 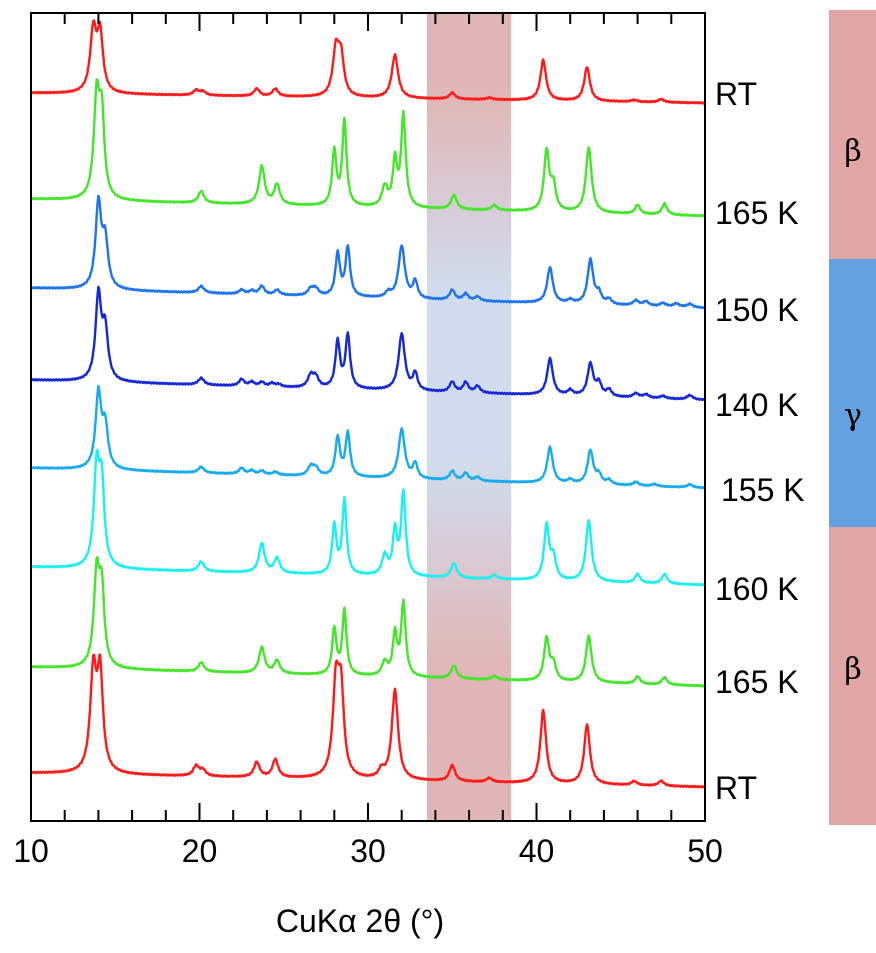 I want to click on highlight-band, so click(x=469, y=417).